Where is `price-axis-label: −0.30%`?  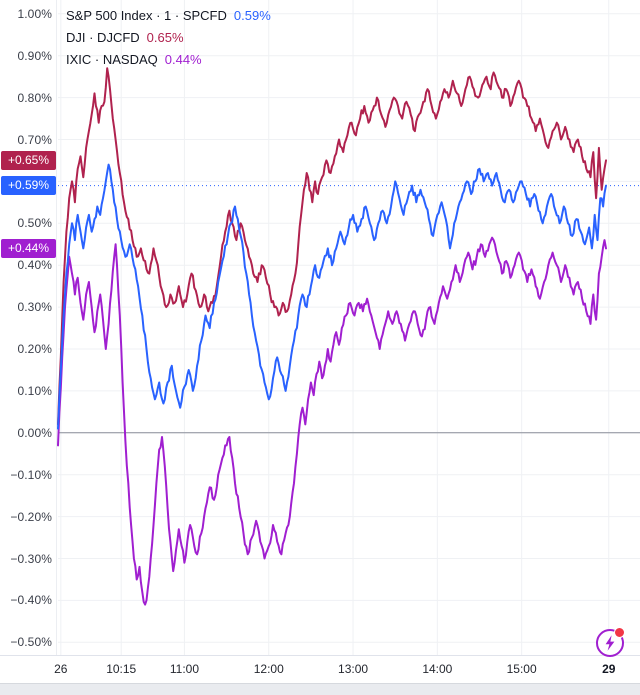 price-axis-label: −0.30% is located at coordinates (31, 558).